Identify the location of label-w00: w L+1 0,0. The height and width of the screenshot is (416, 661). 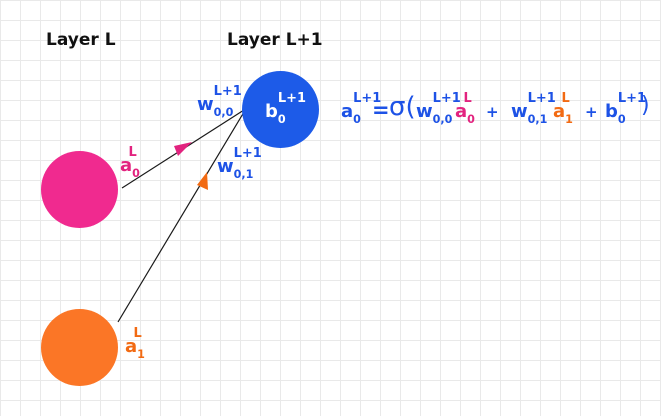
(219, 102).